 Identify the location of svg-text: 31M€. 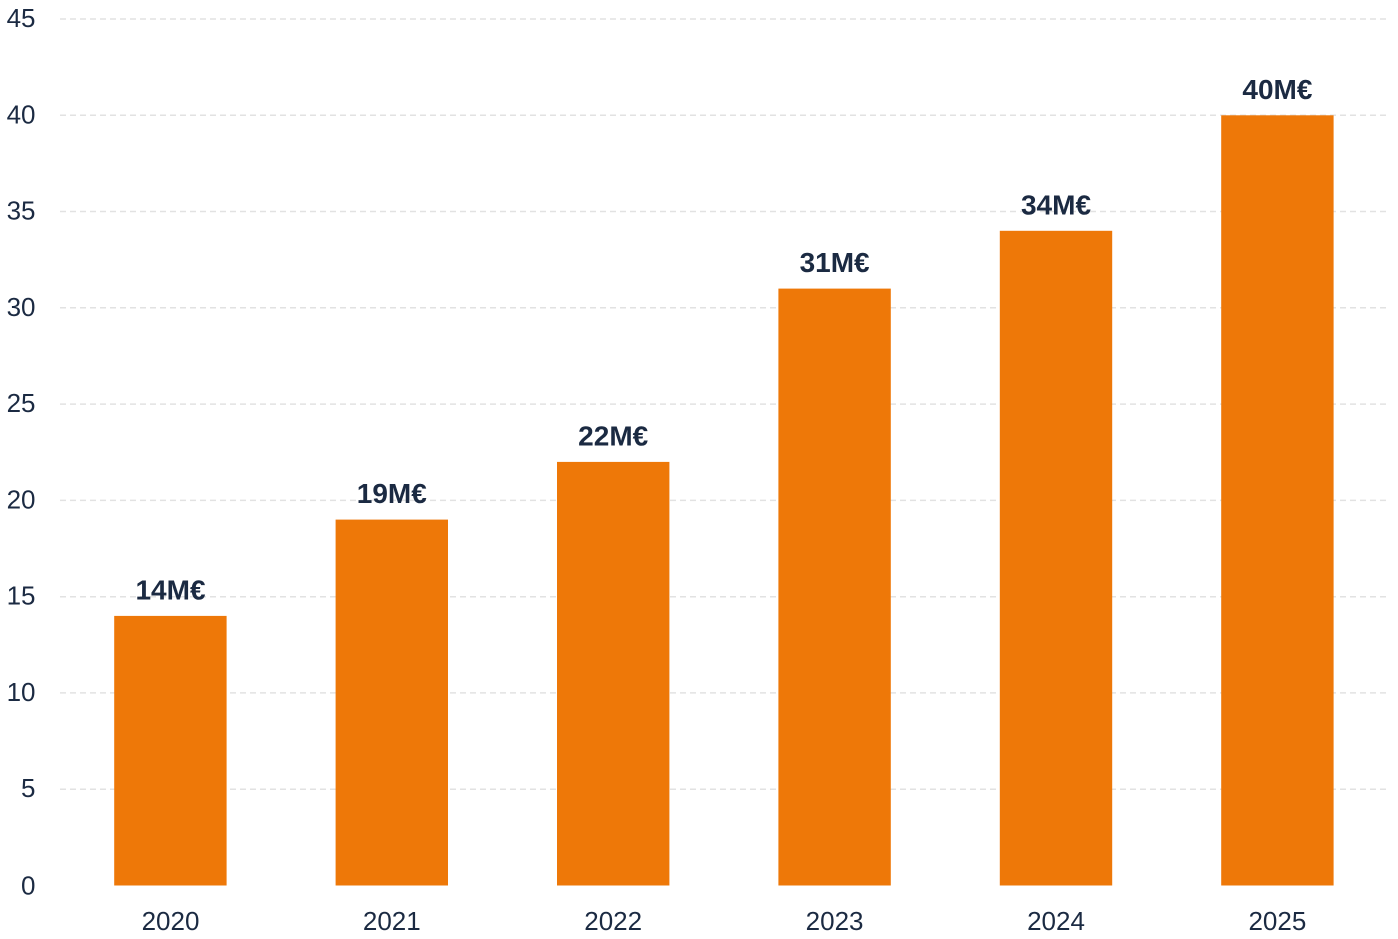
(835, 262).